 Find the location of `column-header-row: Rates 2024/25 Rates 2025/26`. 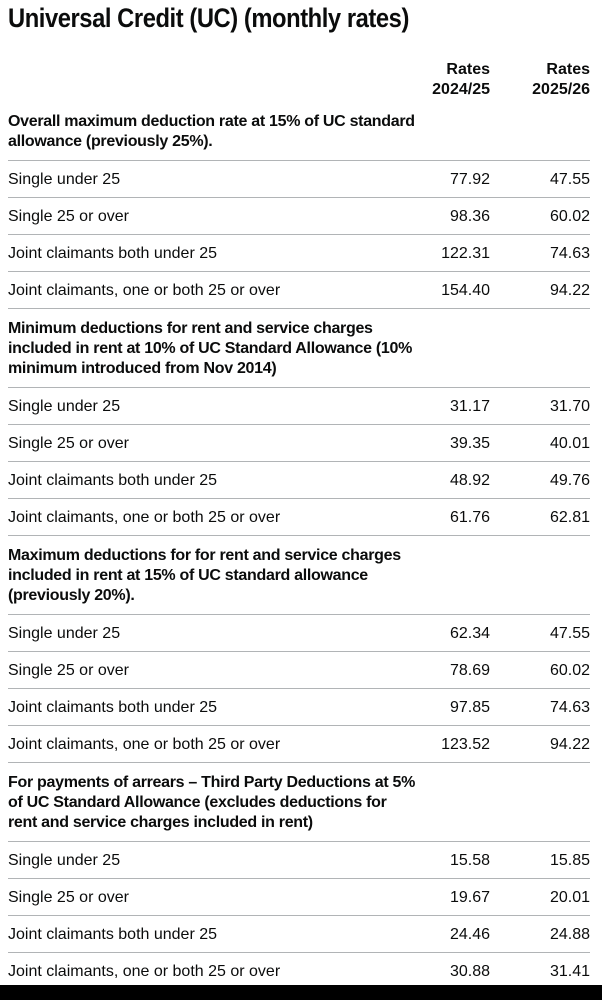

column-header-row: Rates 2024/25 Rates 2025/26 is located at coordinates (299, 81).